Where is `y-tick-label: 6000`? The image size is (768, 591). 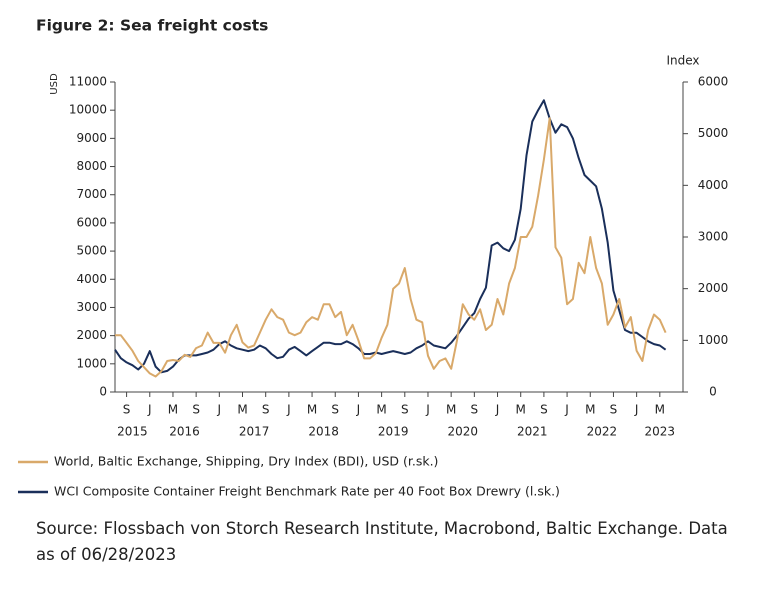 y-tick-label: 6000 is located at coordinates (91, 222).